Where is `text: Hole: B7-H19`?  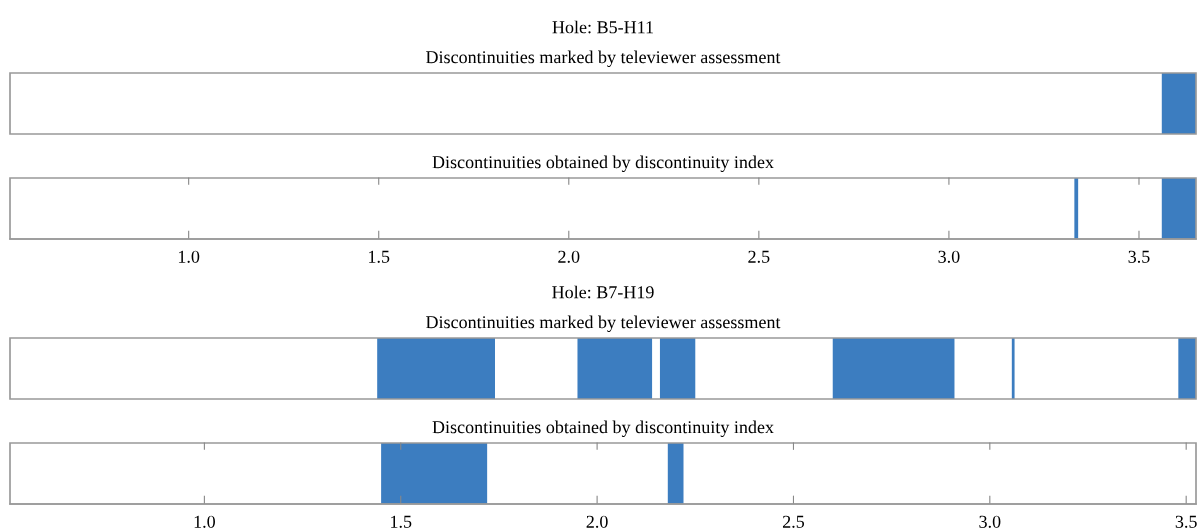 text: Hole: B7-H19 is located at coordinates (603, 292).